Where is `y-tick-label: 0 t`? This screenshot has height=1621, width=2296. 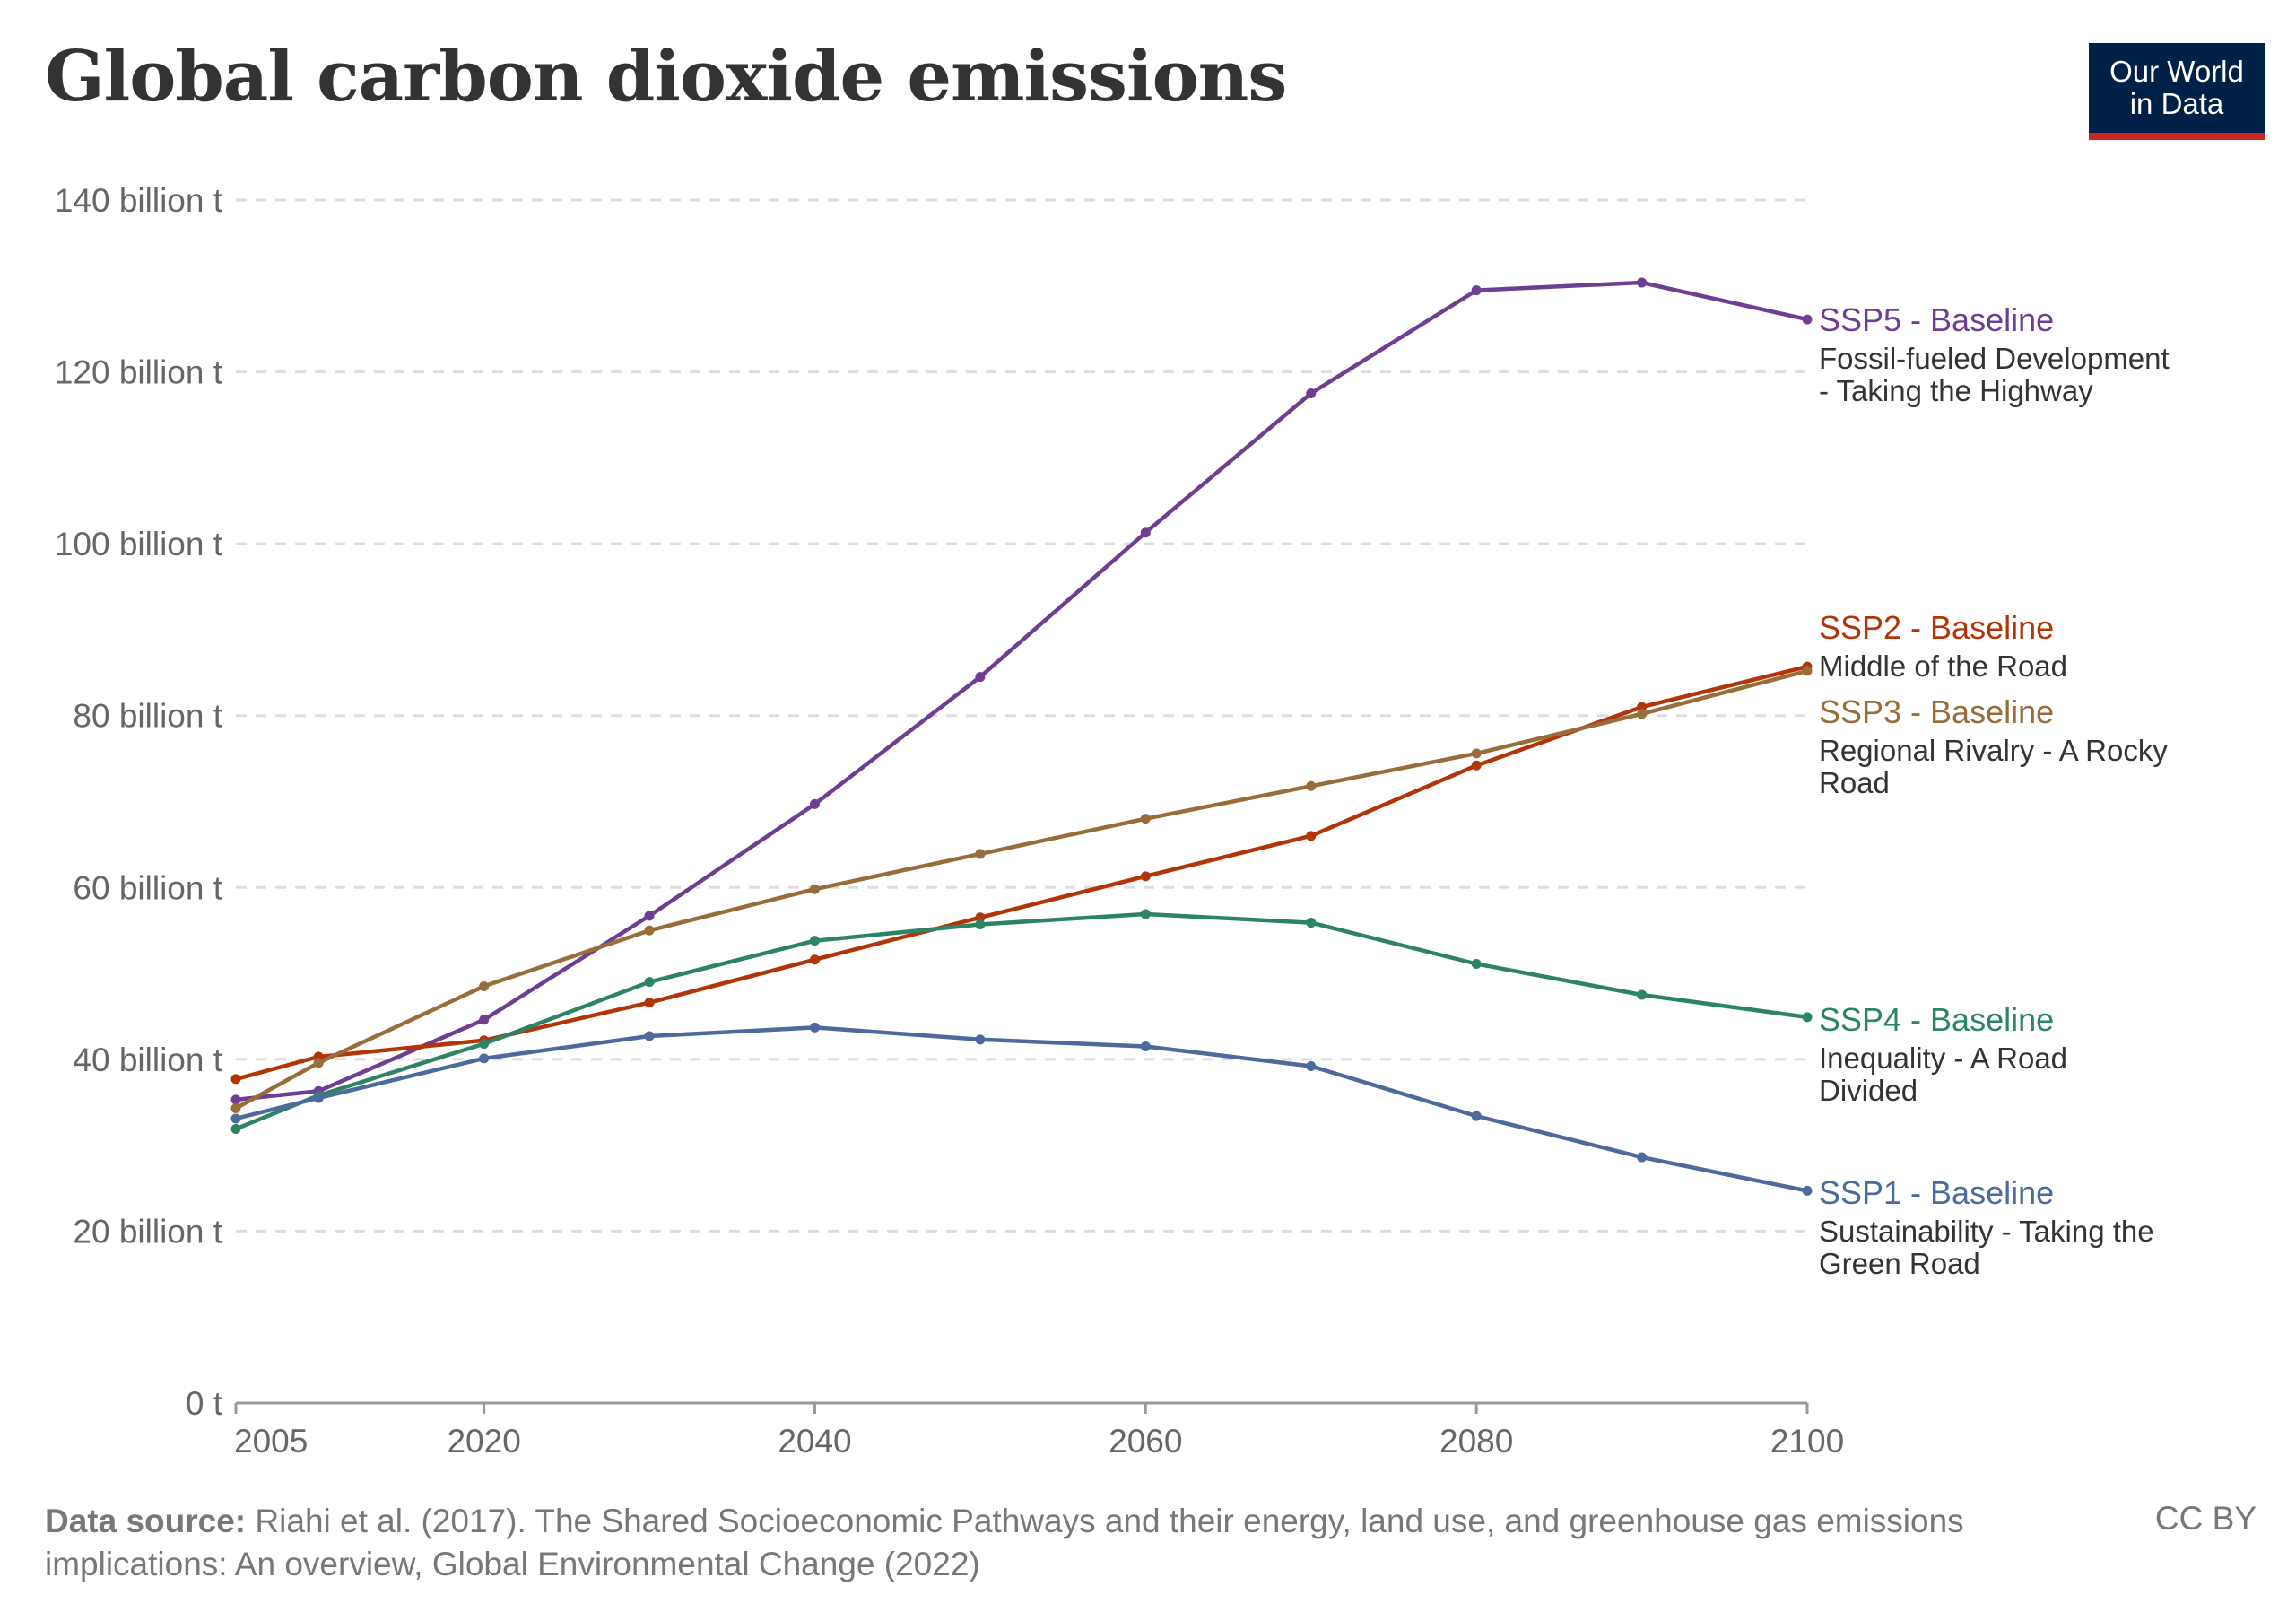
y-tick-label: 0 t is located at coordinates (204, 1403).